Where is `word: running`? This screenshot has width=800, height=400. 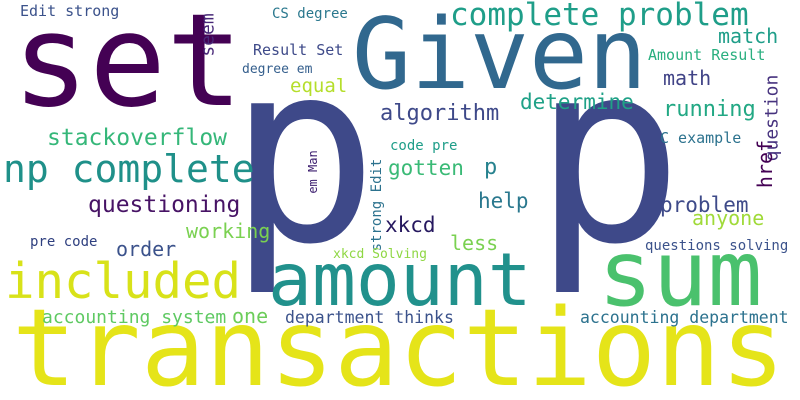 word: running is located at coordinates (709, 109).